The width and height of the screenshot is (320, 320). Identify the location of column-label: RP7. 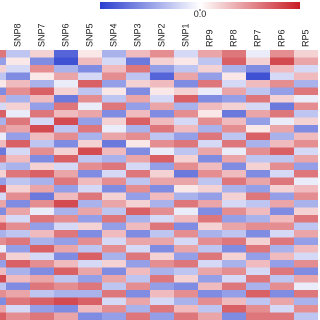
(257, 38).